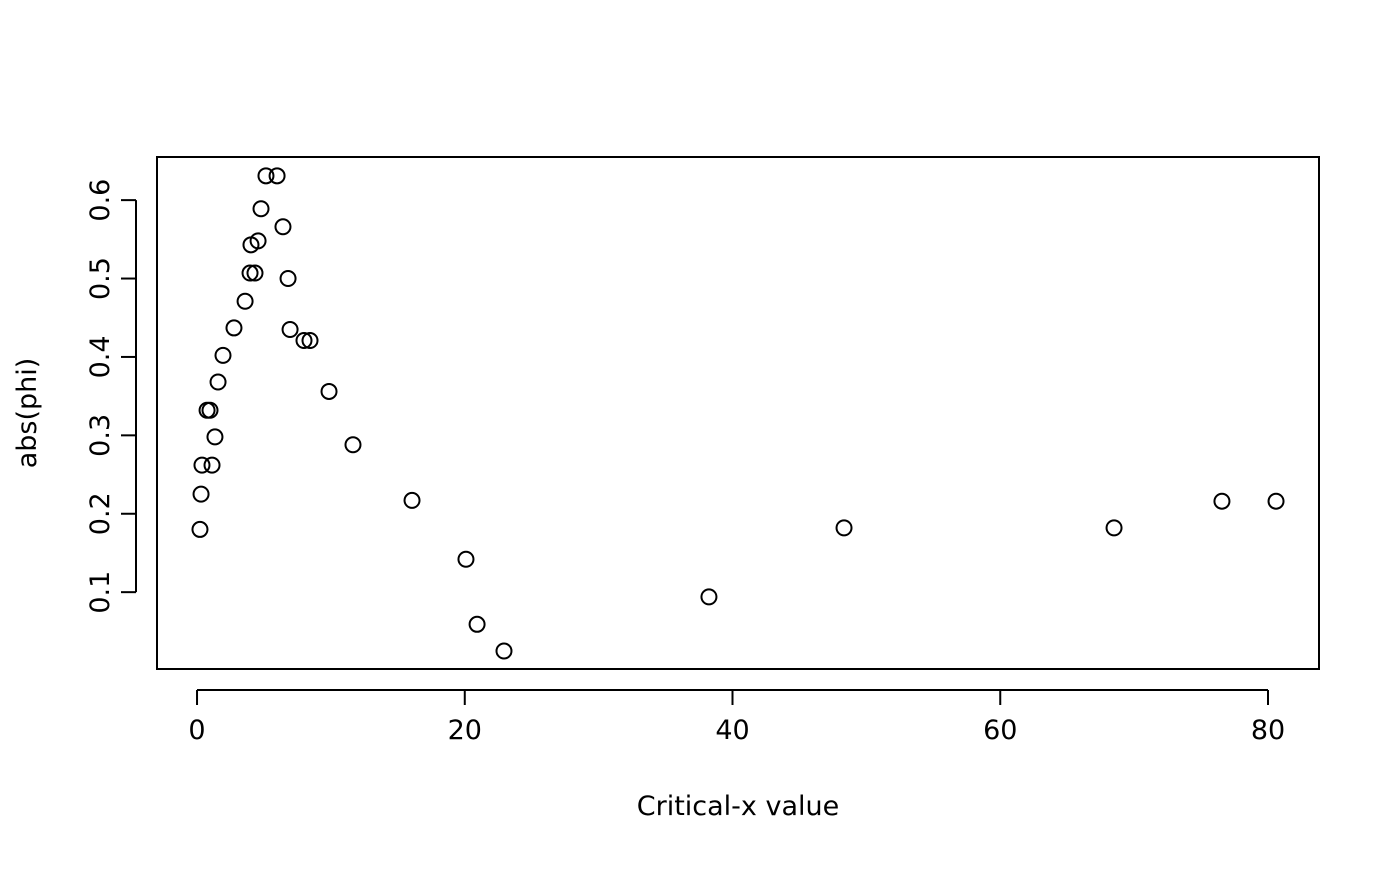 This screenshot has height=870, width=1400. What do you see at coordinates (100, 356) in the screenshot?
I see `y-tick-label: 0.4` at bounding box center [100, 356].